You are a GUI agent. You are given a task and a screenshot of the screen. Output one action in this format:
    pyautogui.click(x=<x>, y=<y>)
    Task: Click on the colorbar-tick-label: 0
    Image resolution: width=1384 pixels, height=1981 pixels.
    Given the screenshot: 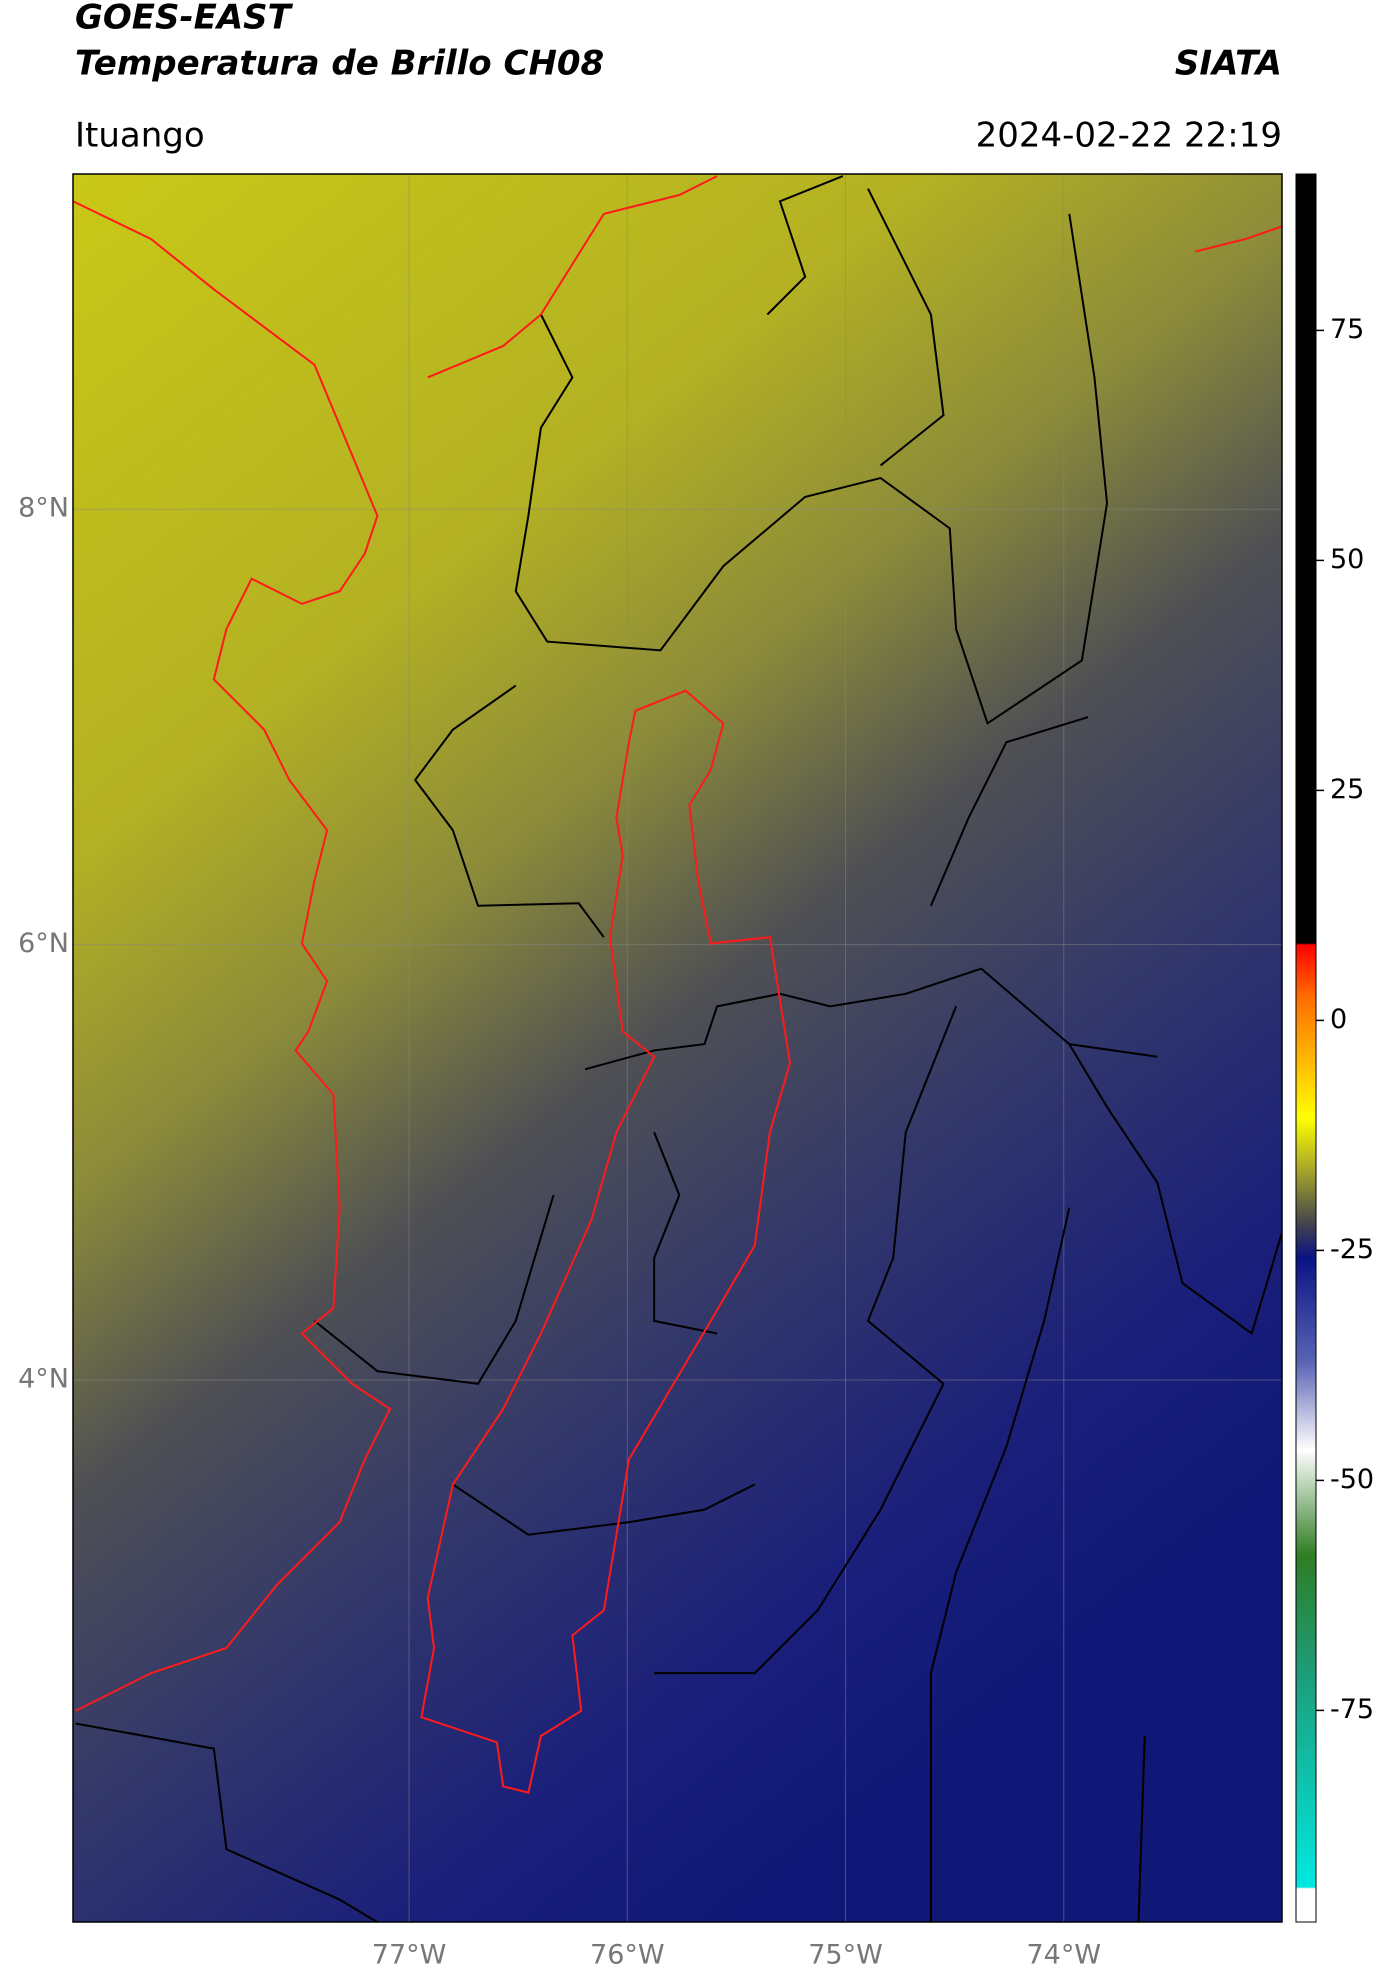 What is the action you would take?
    pyautogui.click(x=1338, y=1019)
    